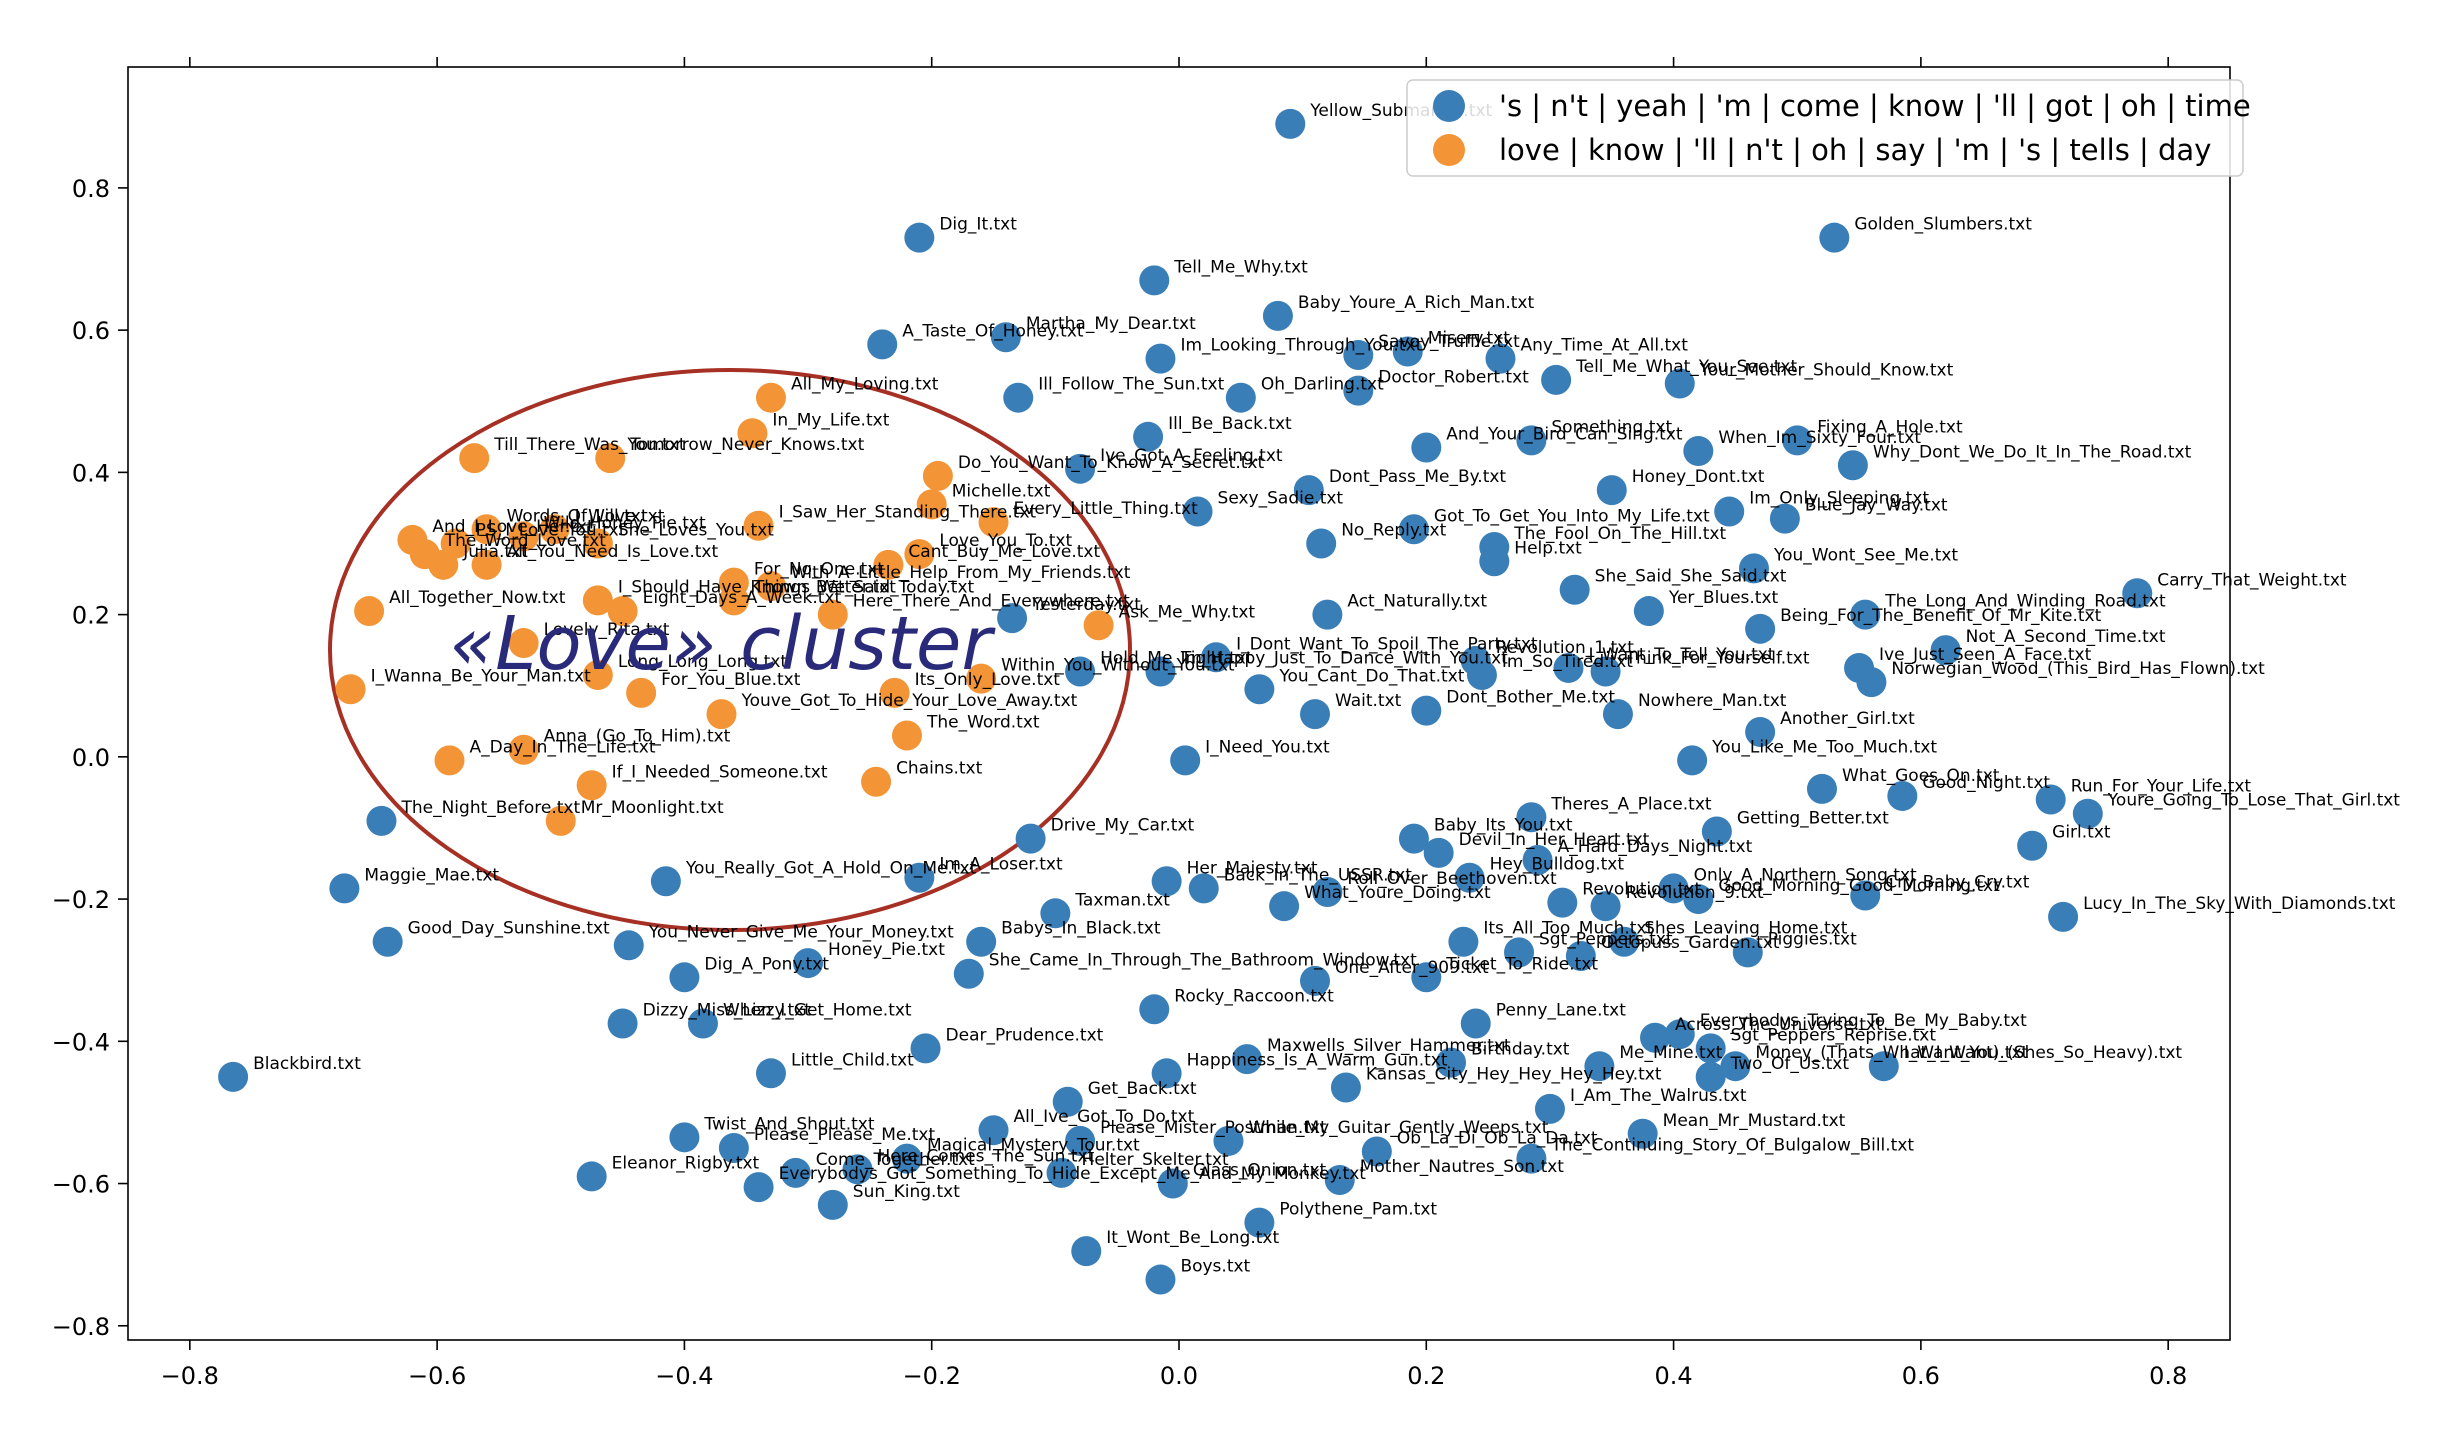 The height and width of the screenshot is (1436, 2458). Describe the element at coordinates (1418, 477) in the screenshot. I see `point-label: Dont_Pass_Me_By.txt` at that location.